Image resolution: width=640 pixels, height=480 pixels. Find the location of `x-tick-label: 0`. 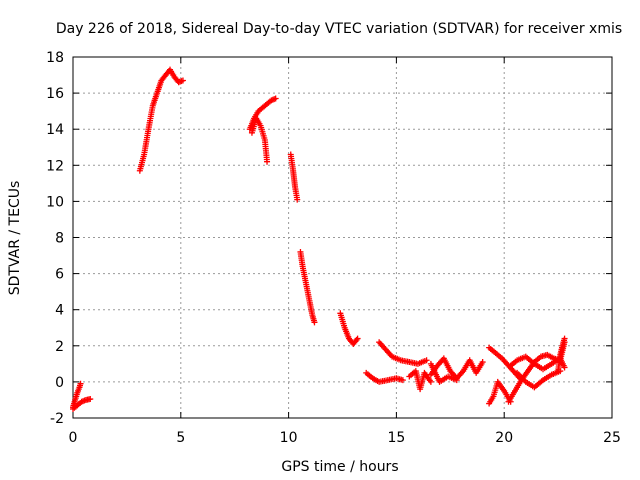

x-tick-label: 0 is located at coordinates (73, 438).